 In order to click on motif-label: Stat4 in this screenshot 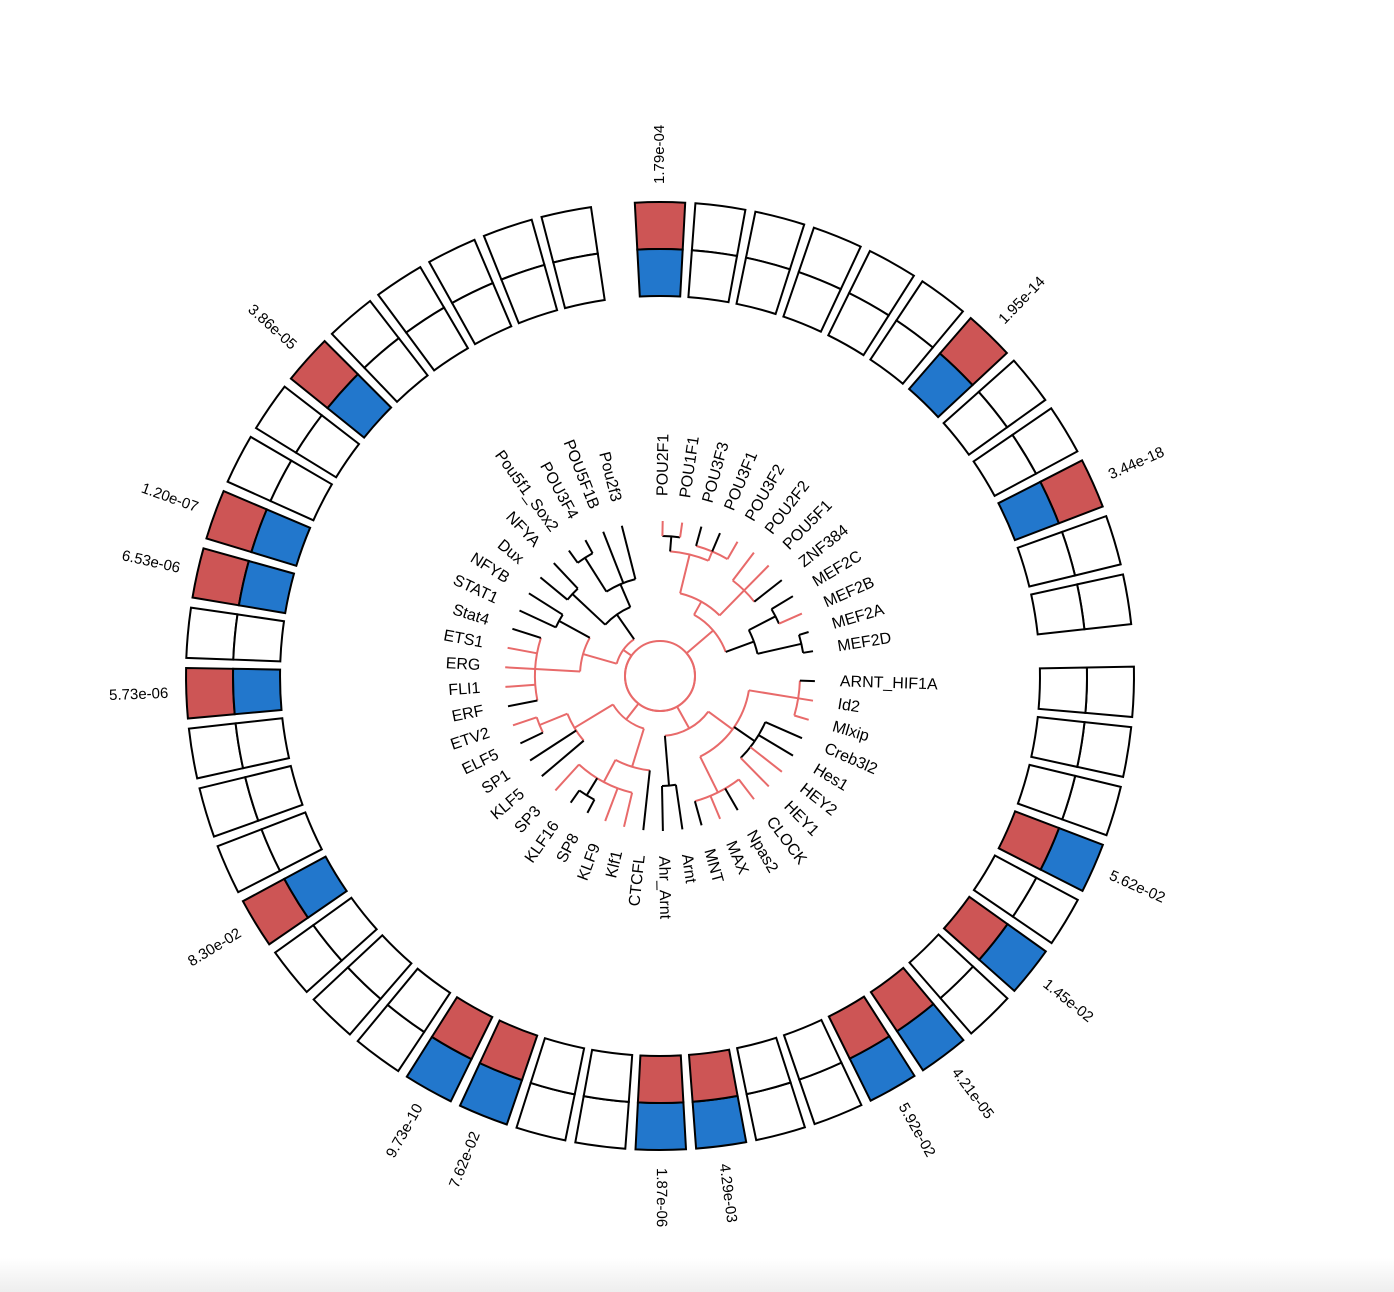, I will do `click(470, 615)`.